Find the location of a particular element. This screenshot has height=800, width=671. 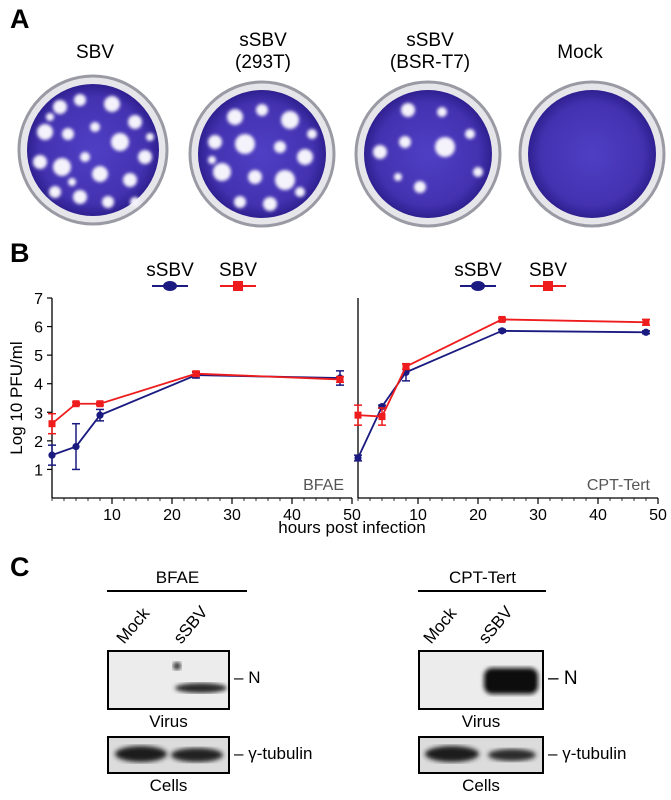

dish-label-sbv: SBV is located at coordinates (95, 52).